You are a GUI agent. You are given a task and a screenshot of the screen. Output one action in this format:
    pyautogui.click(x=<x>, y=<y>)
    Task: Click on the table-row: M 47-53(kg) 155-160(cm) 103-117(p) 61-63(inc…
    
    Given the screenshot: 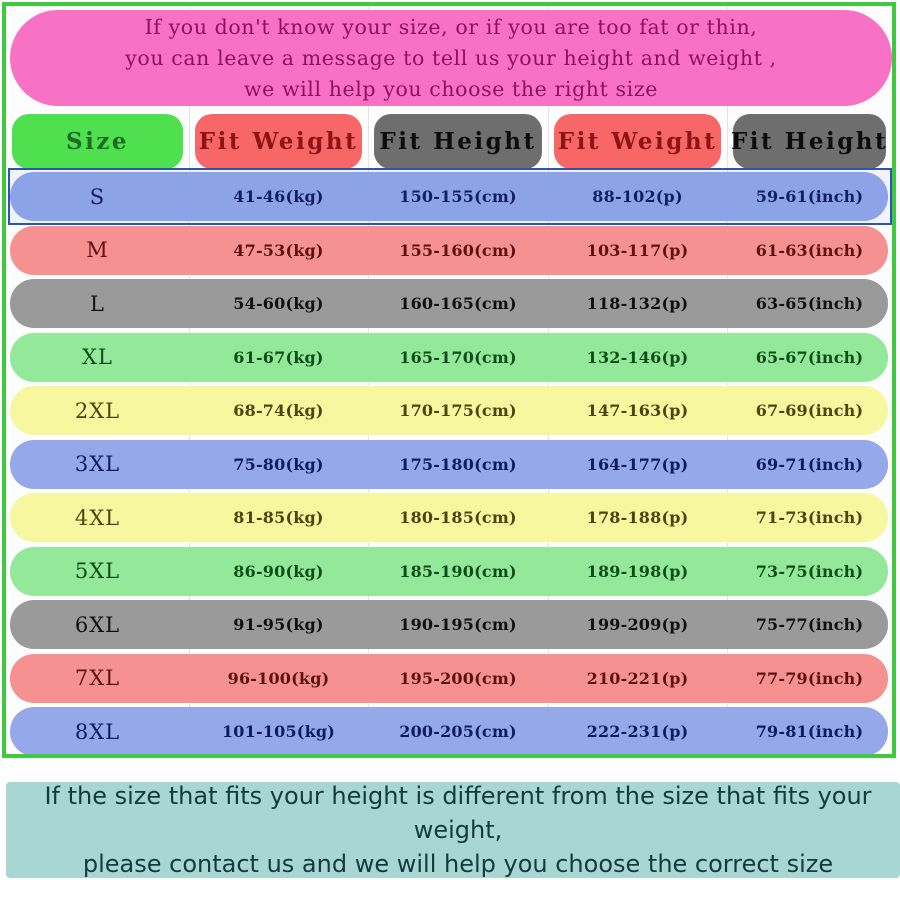 What is the action you would take?
    pyautogui.click(x=449, y=251)
    